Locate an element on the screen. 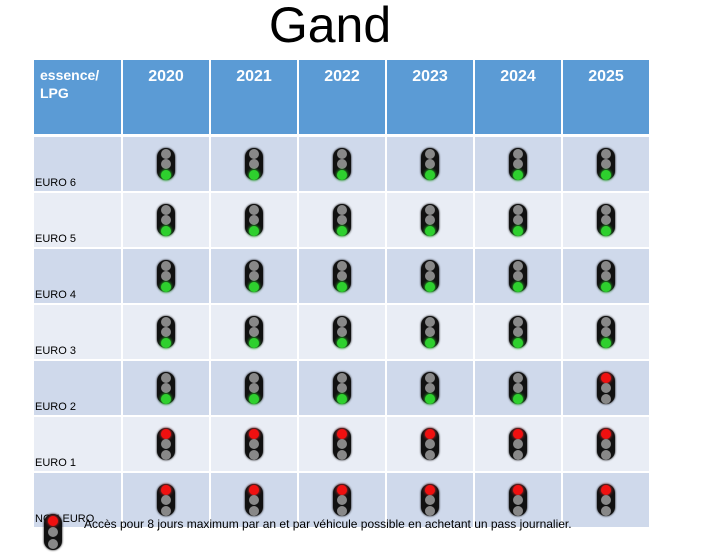  header-corner: essence/ LPG is located at coordinates (78, 98).